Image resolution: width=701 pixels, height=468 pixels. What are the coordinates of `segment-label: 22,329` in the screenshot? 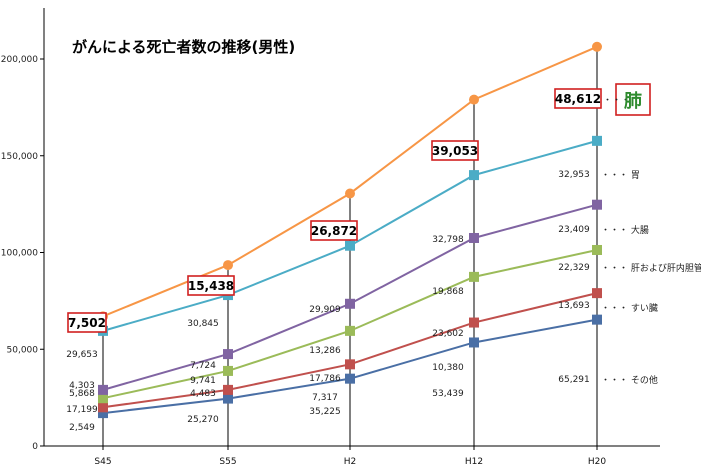 It's located at (574, 268).